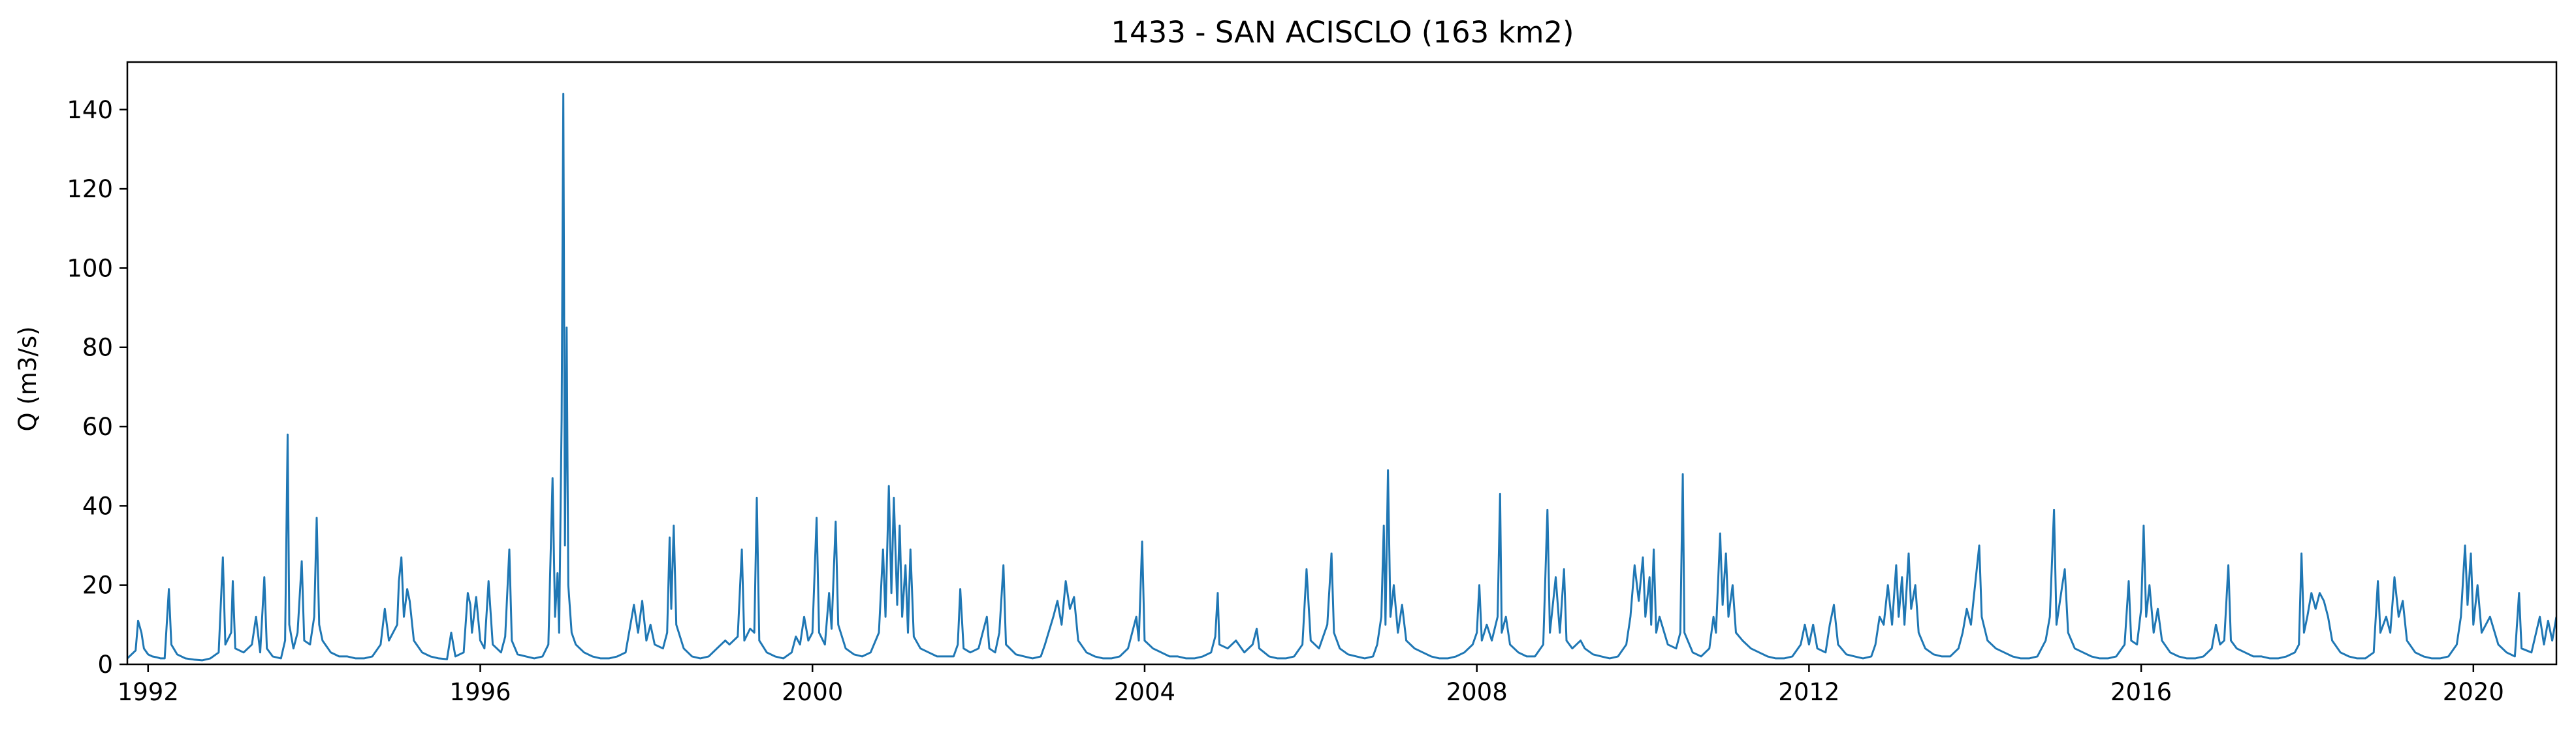  What do you see at coordinates (28, 378) in the screenshot?
I see `y-axis-label: Q (m3/s)` at bounding box center [28, 378].